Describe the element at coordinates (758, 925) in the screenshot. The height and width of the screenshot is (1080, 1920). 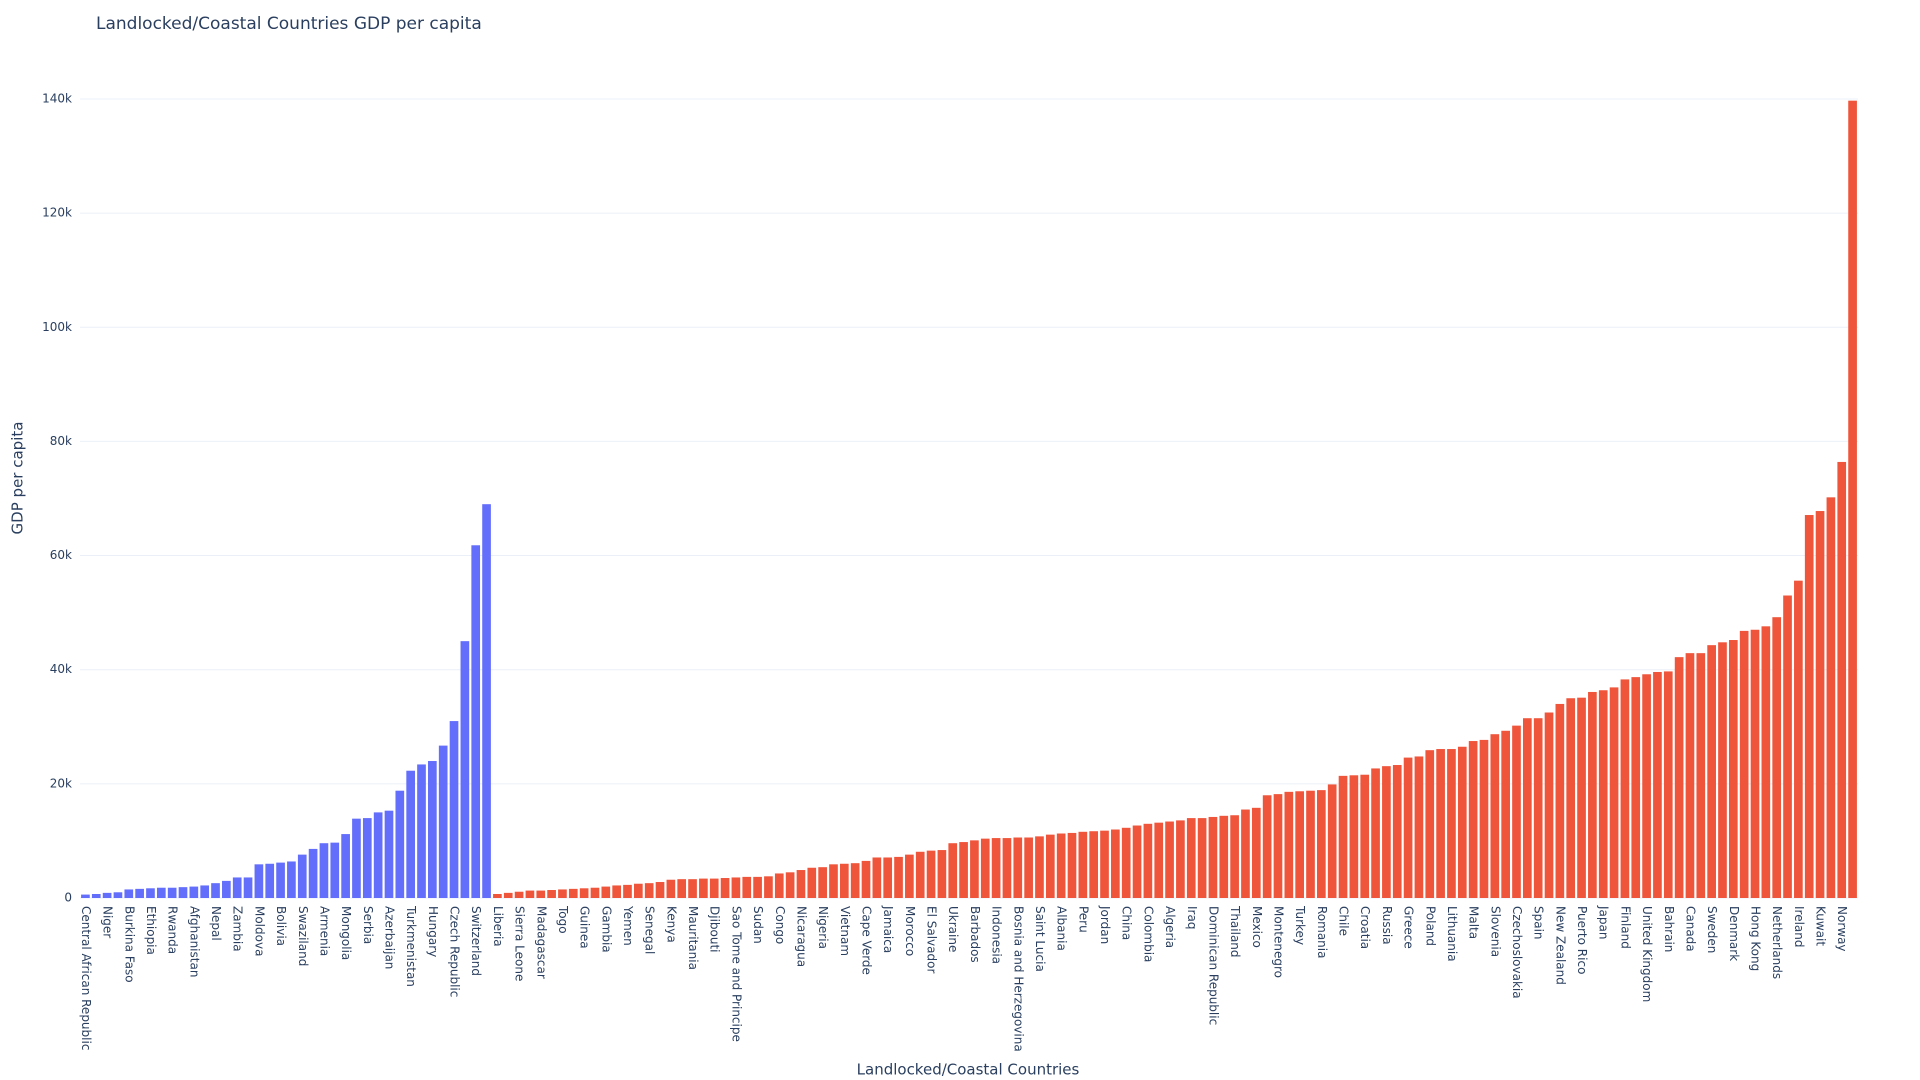
I see `x-tick-label: Sudan` at that location.